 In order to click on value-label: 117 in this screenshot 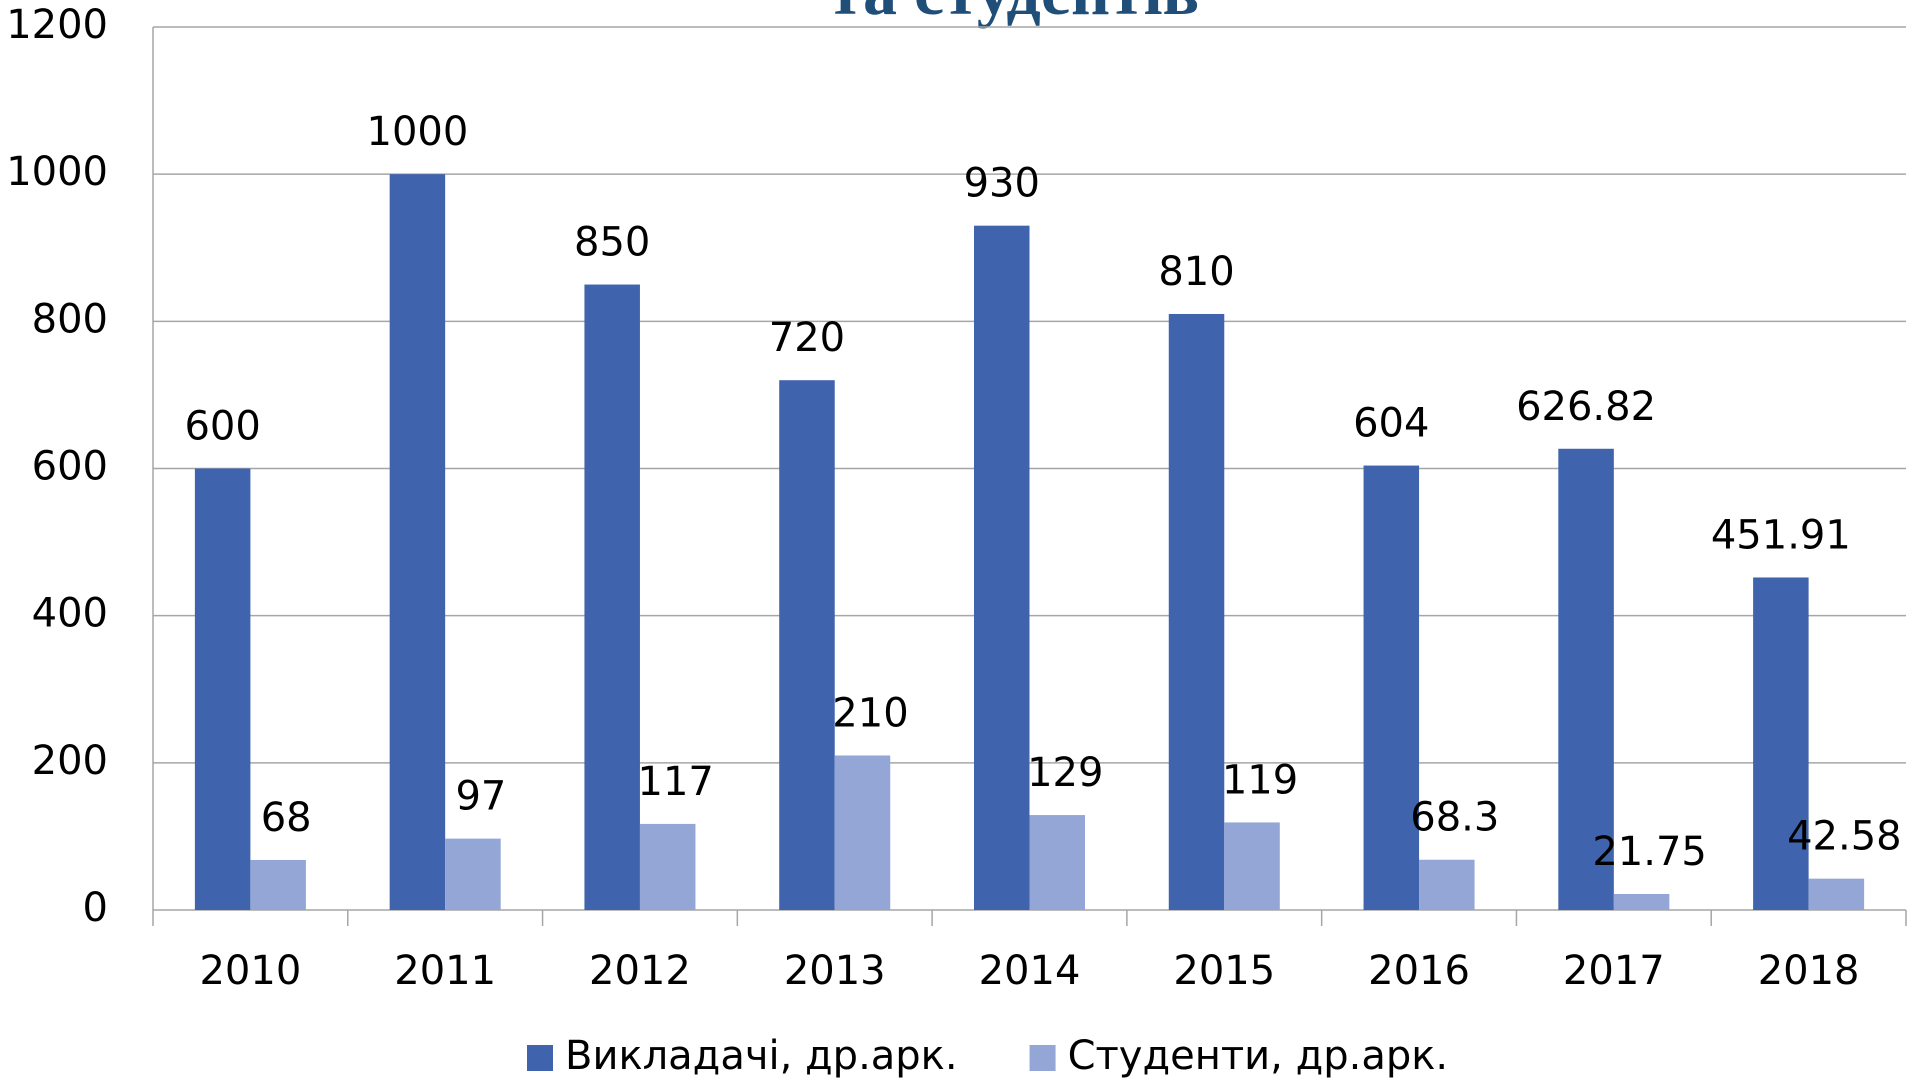, I will do `click(676, 782)`.